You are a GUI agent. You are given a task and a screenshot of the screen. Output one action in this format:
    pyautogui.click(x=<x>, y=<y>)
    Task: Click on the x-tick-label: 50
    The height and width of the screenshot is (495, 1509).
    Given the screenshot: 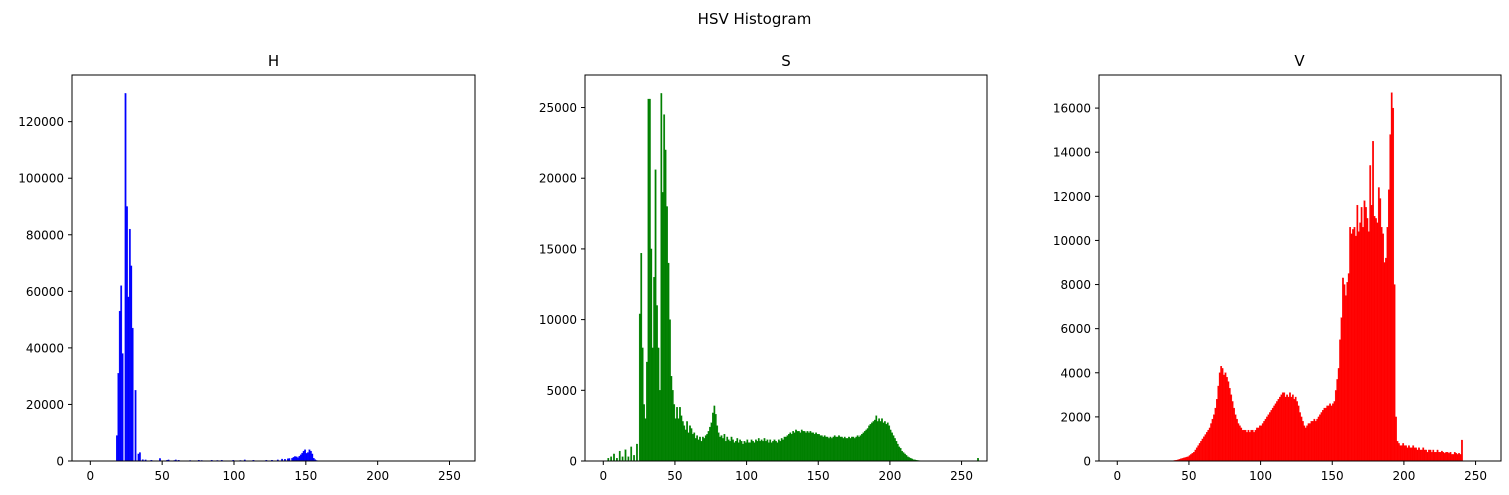 What is the action you would take?
    pyautogui.click(x=162, y=476)
    